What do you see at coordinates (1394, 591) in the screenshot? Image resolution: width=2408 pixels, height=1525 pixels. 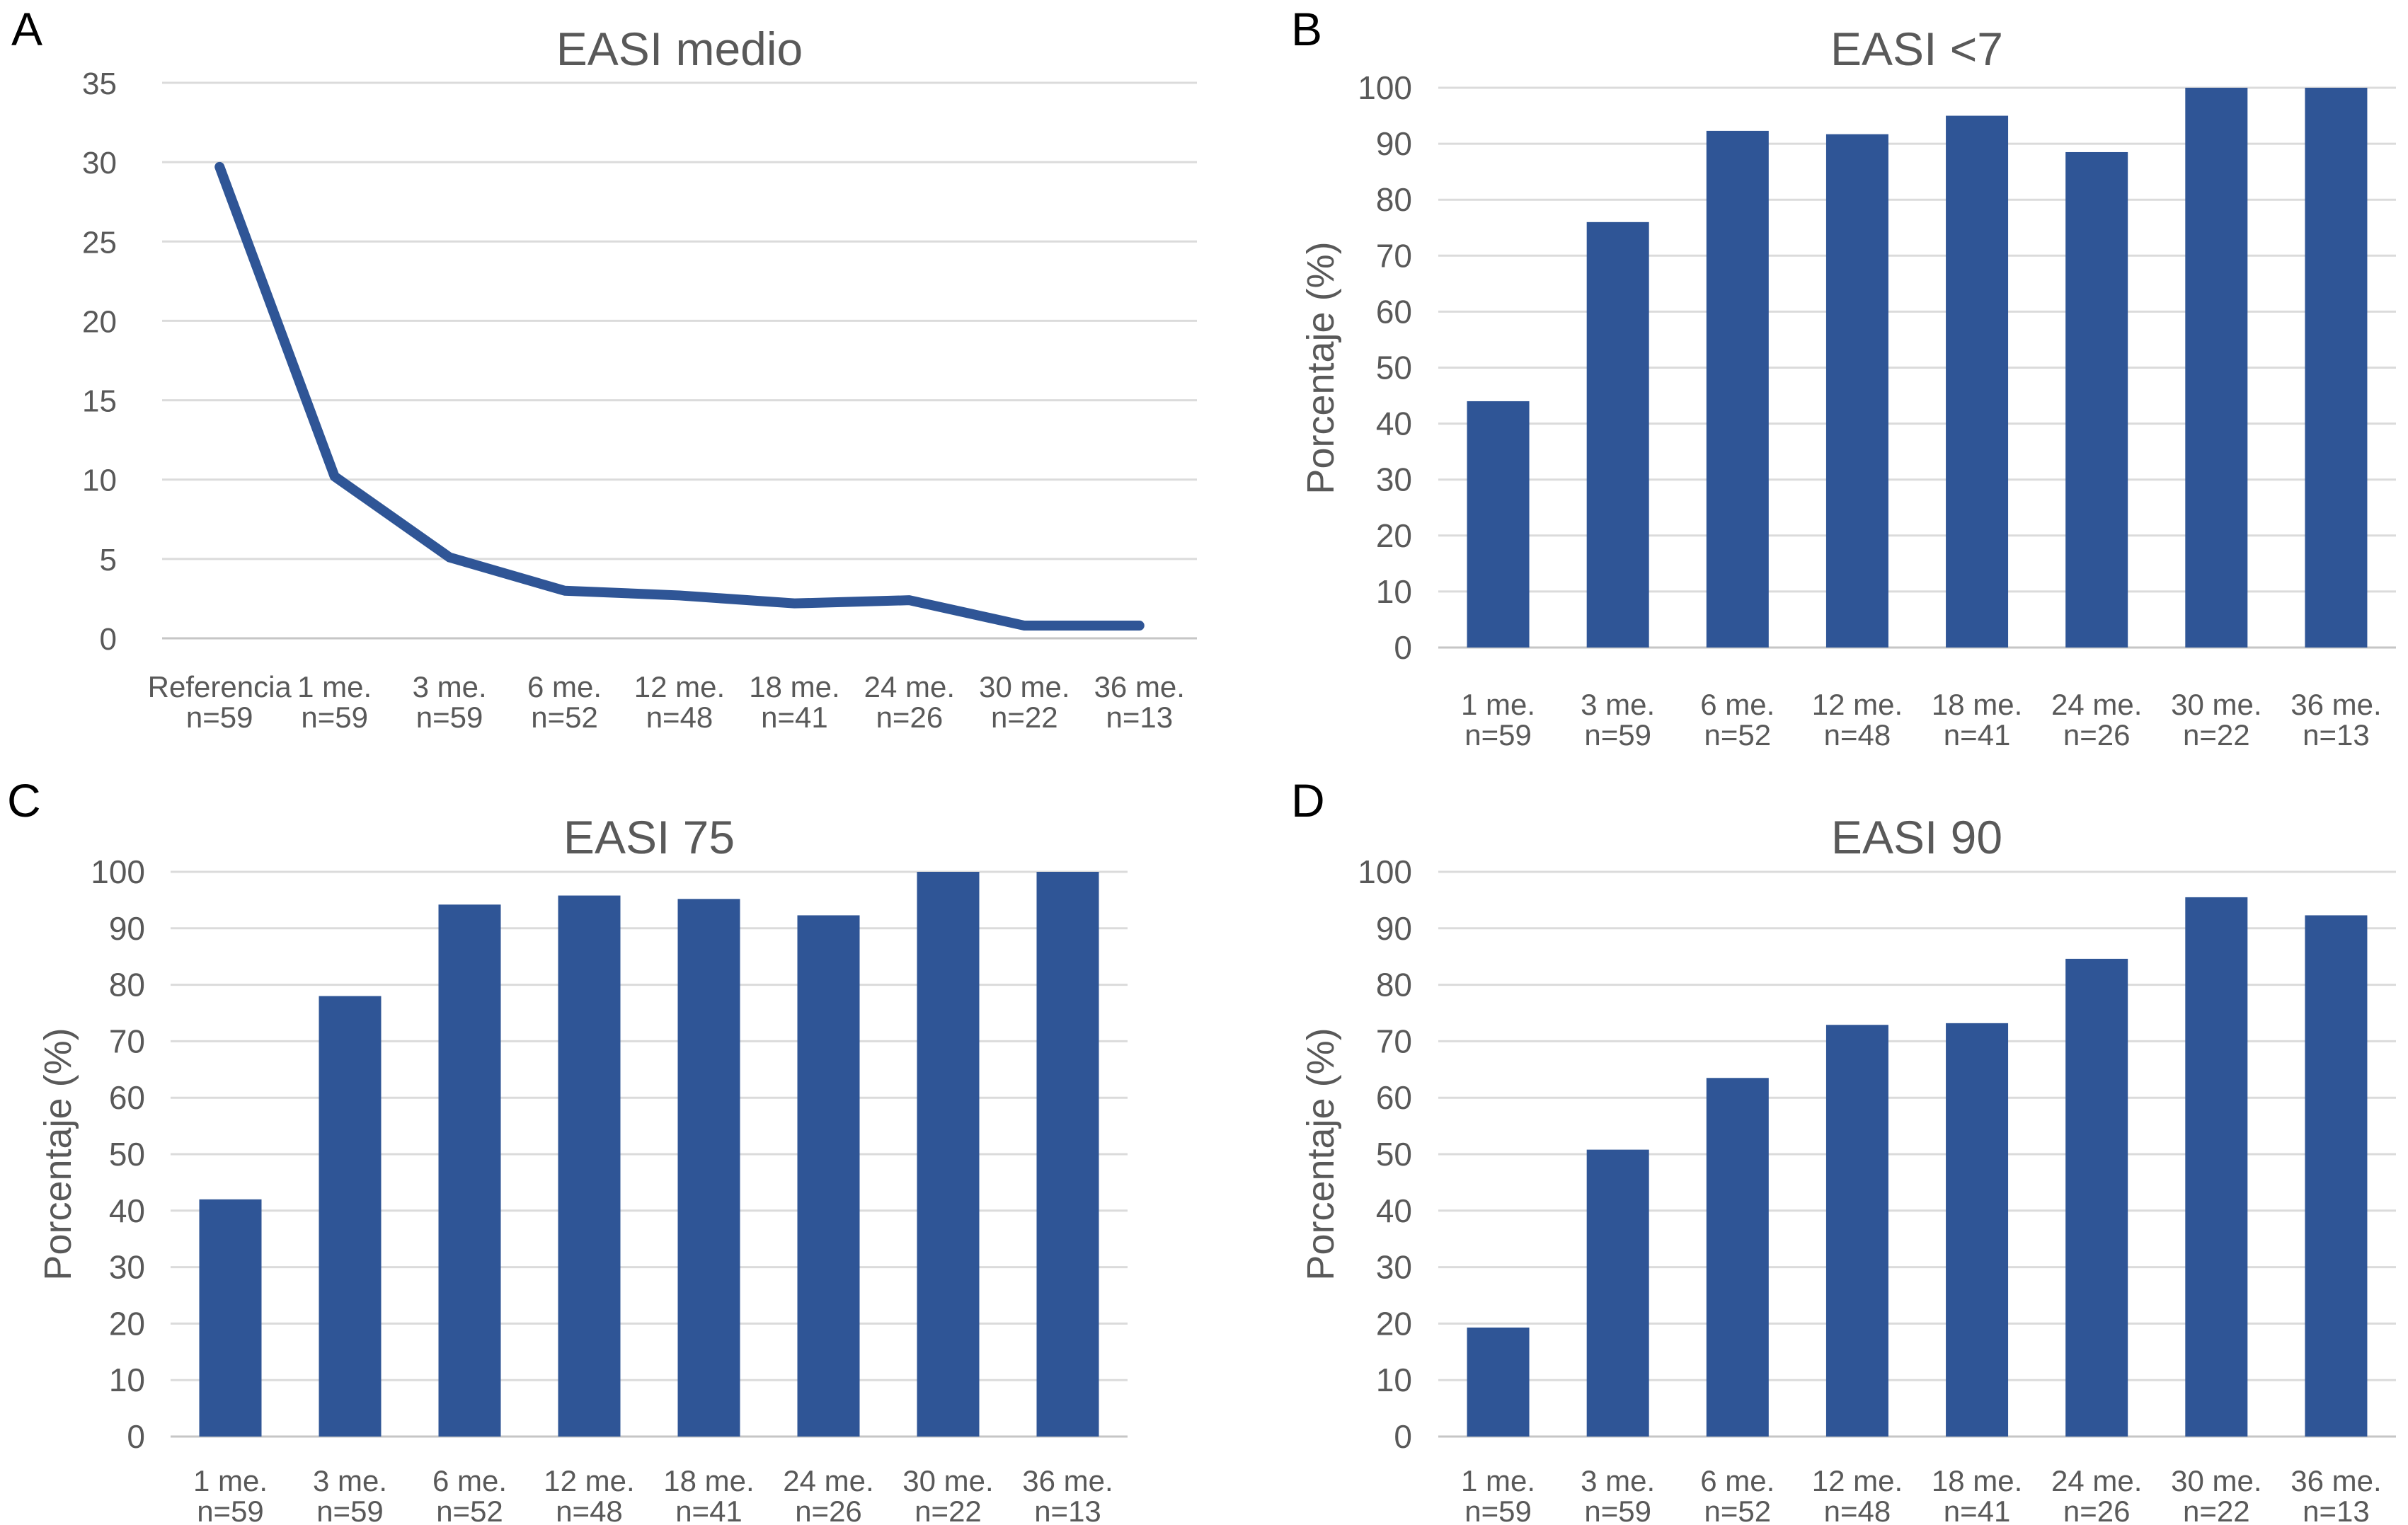 I see `y-tick-label: 10` at bounding box center [1394, 591].